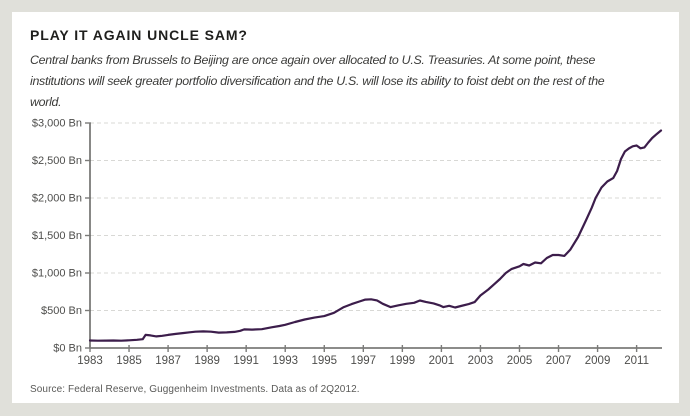  I want to click on x-axis-tick-label: 1995, so click(324, 361).